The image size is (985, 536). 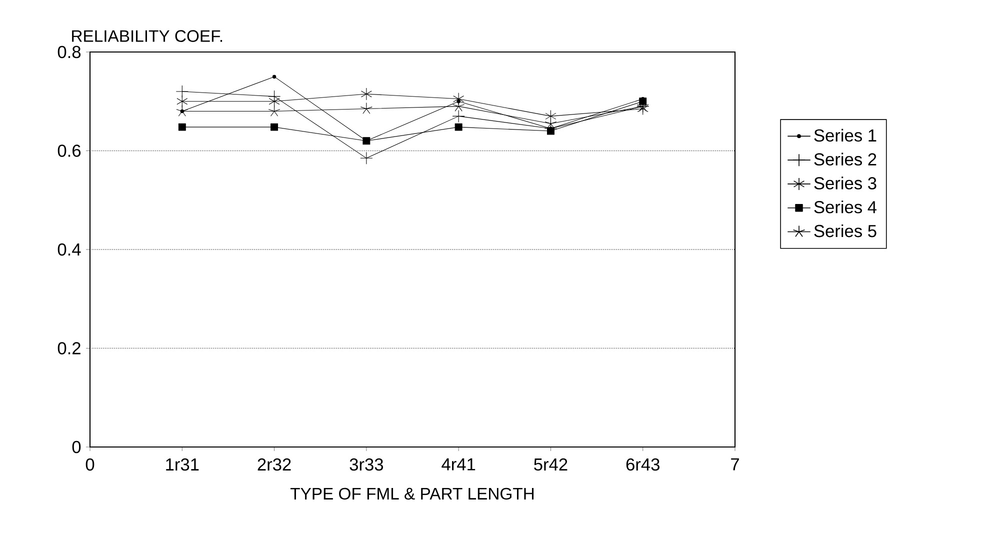 I want to click on y-tick-label: 0.8, so click(x=69, y=52).